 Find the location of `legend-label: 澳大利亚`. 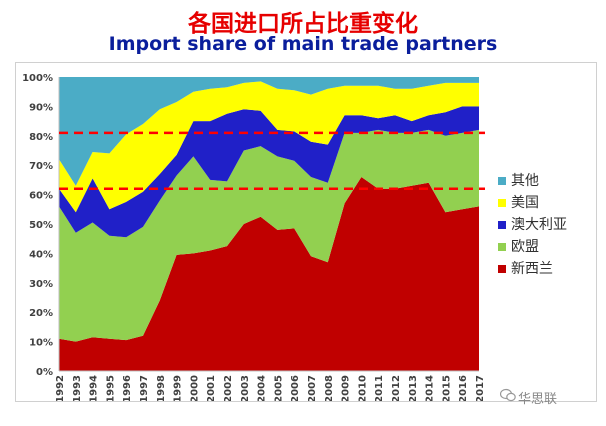

legend-label: 澳大利亚 is located at coordinates (539, 225).